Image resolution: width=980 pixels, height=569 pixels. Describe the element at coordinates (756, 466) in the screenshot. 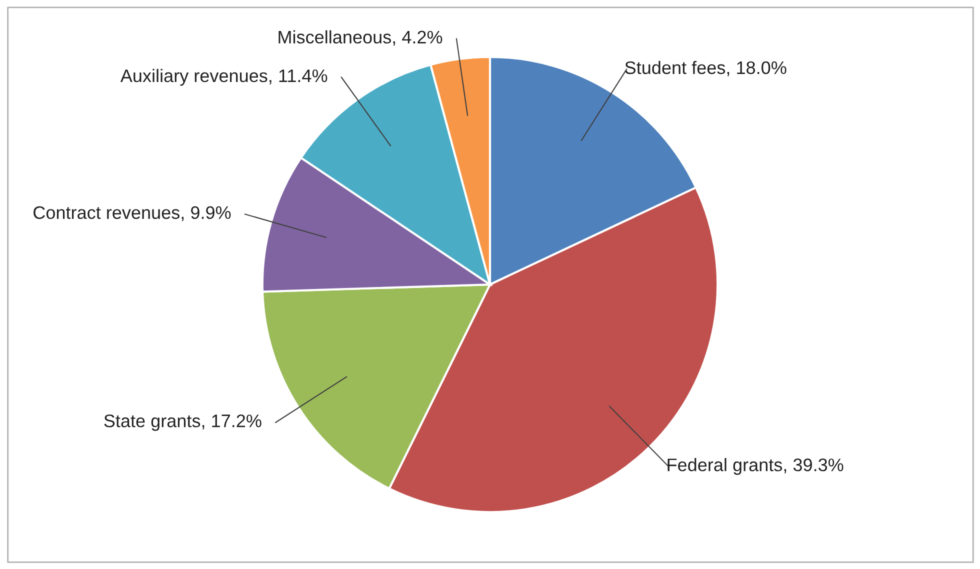

I see `slice-label: Federal grants, 39.3%` at that location.